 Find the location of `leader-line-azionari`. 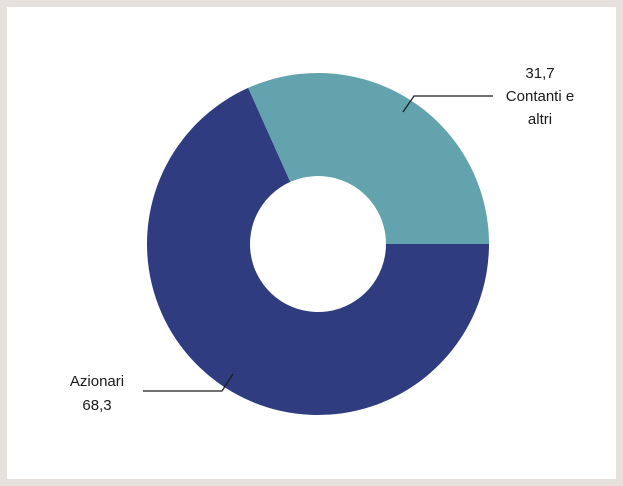

leader-line-azionari is located at coordinates (188, 382).